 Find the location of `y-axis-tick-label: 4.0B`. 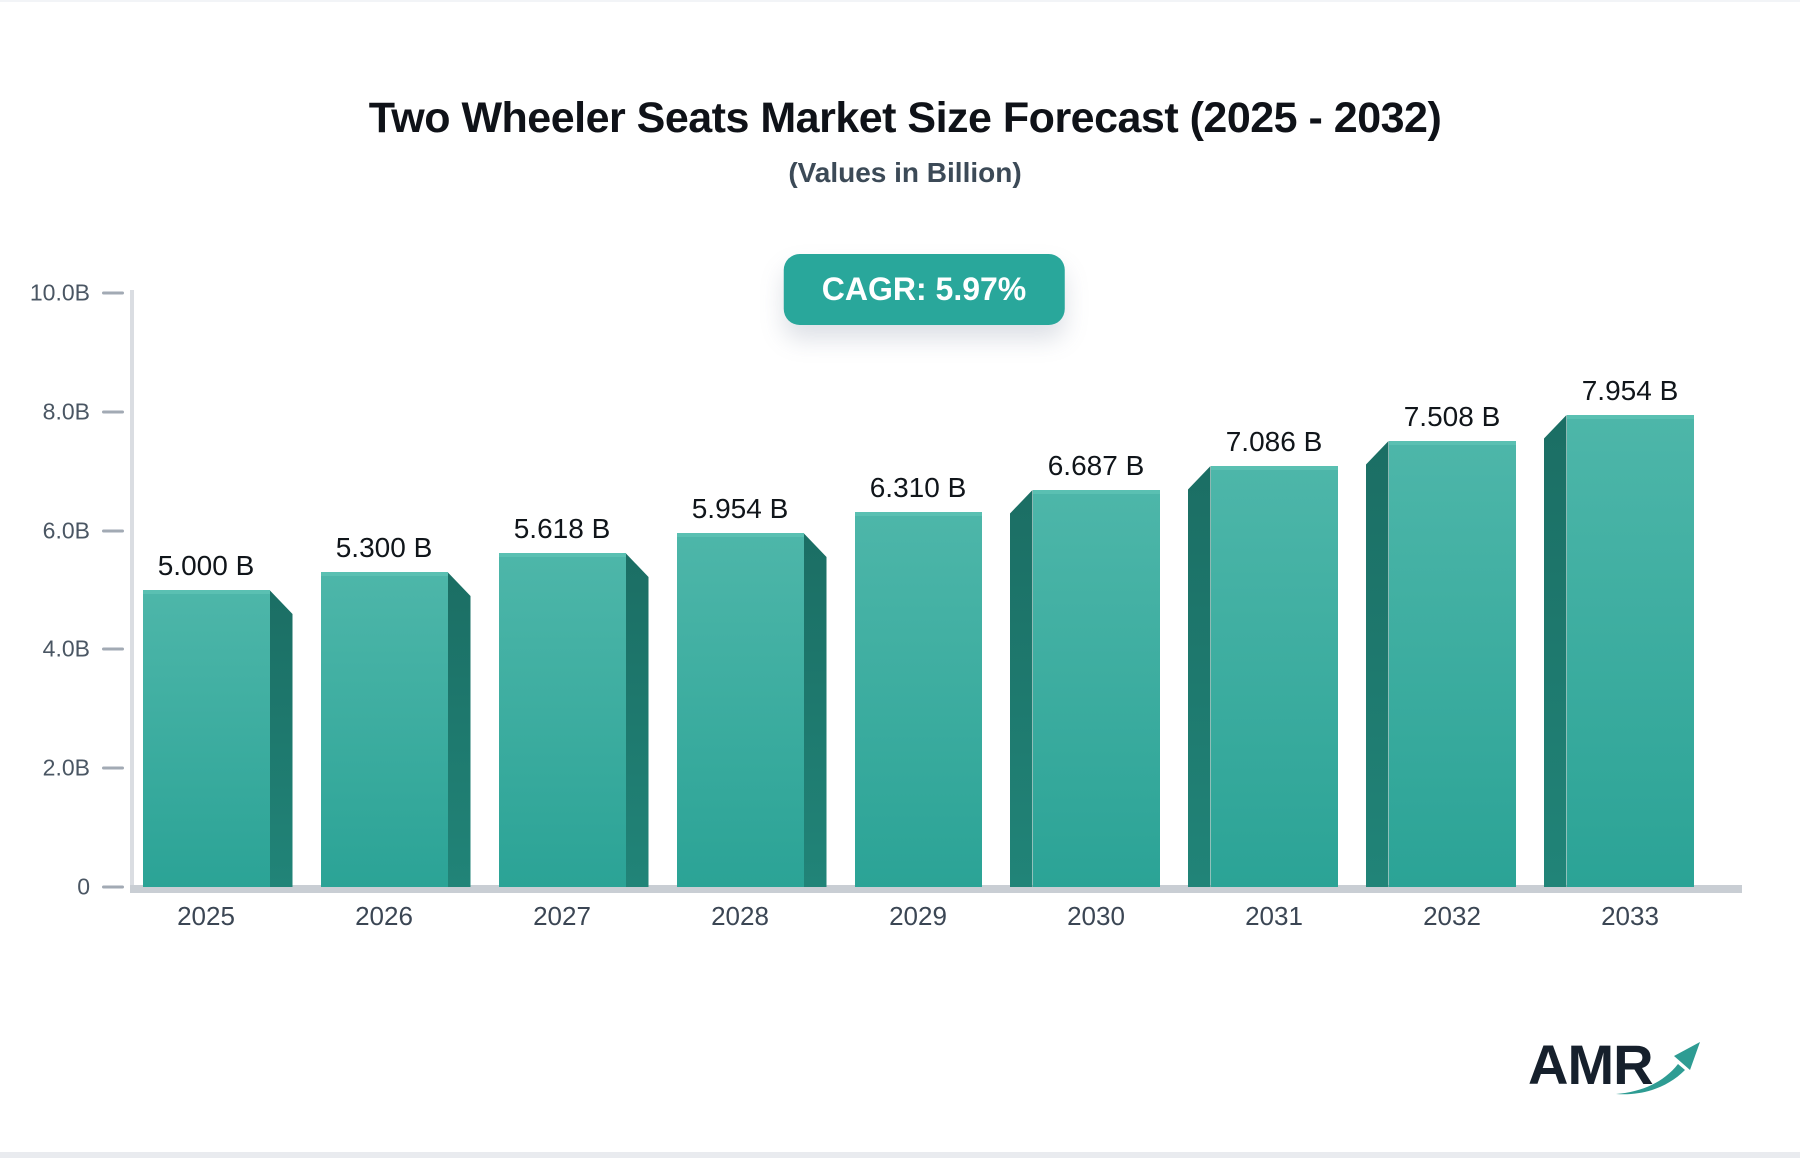

y-axis-tick-label: 4.0B is located at coordinates (66, 648).